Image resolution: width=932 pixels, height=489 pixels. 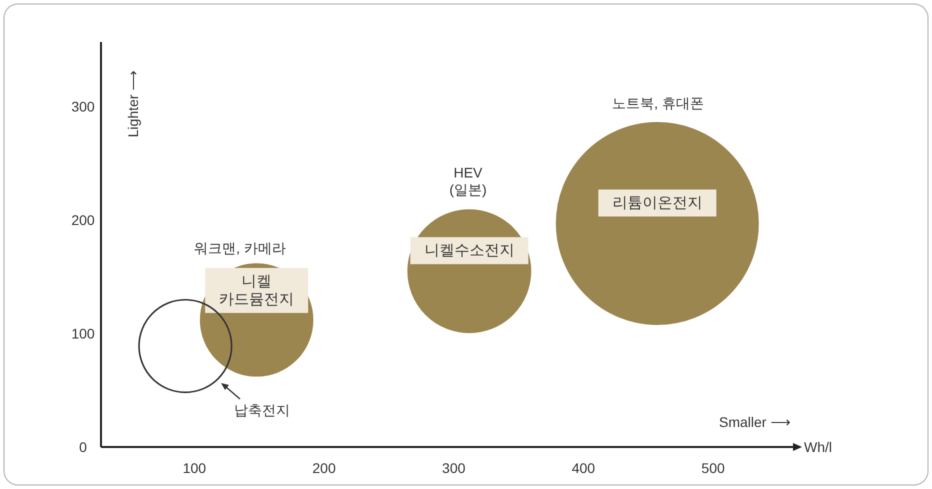 What do you see at coordinates (818, 447) in the screenshot?
I see `x-axis-title: Wh/l` at bounding box center [818, 447].